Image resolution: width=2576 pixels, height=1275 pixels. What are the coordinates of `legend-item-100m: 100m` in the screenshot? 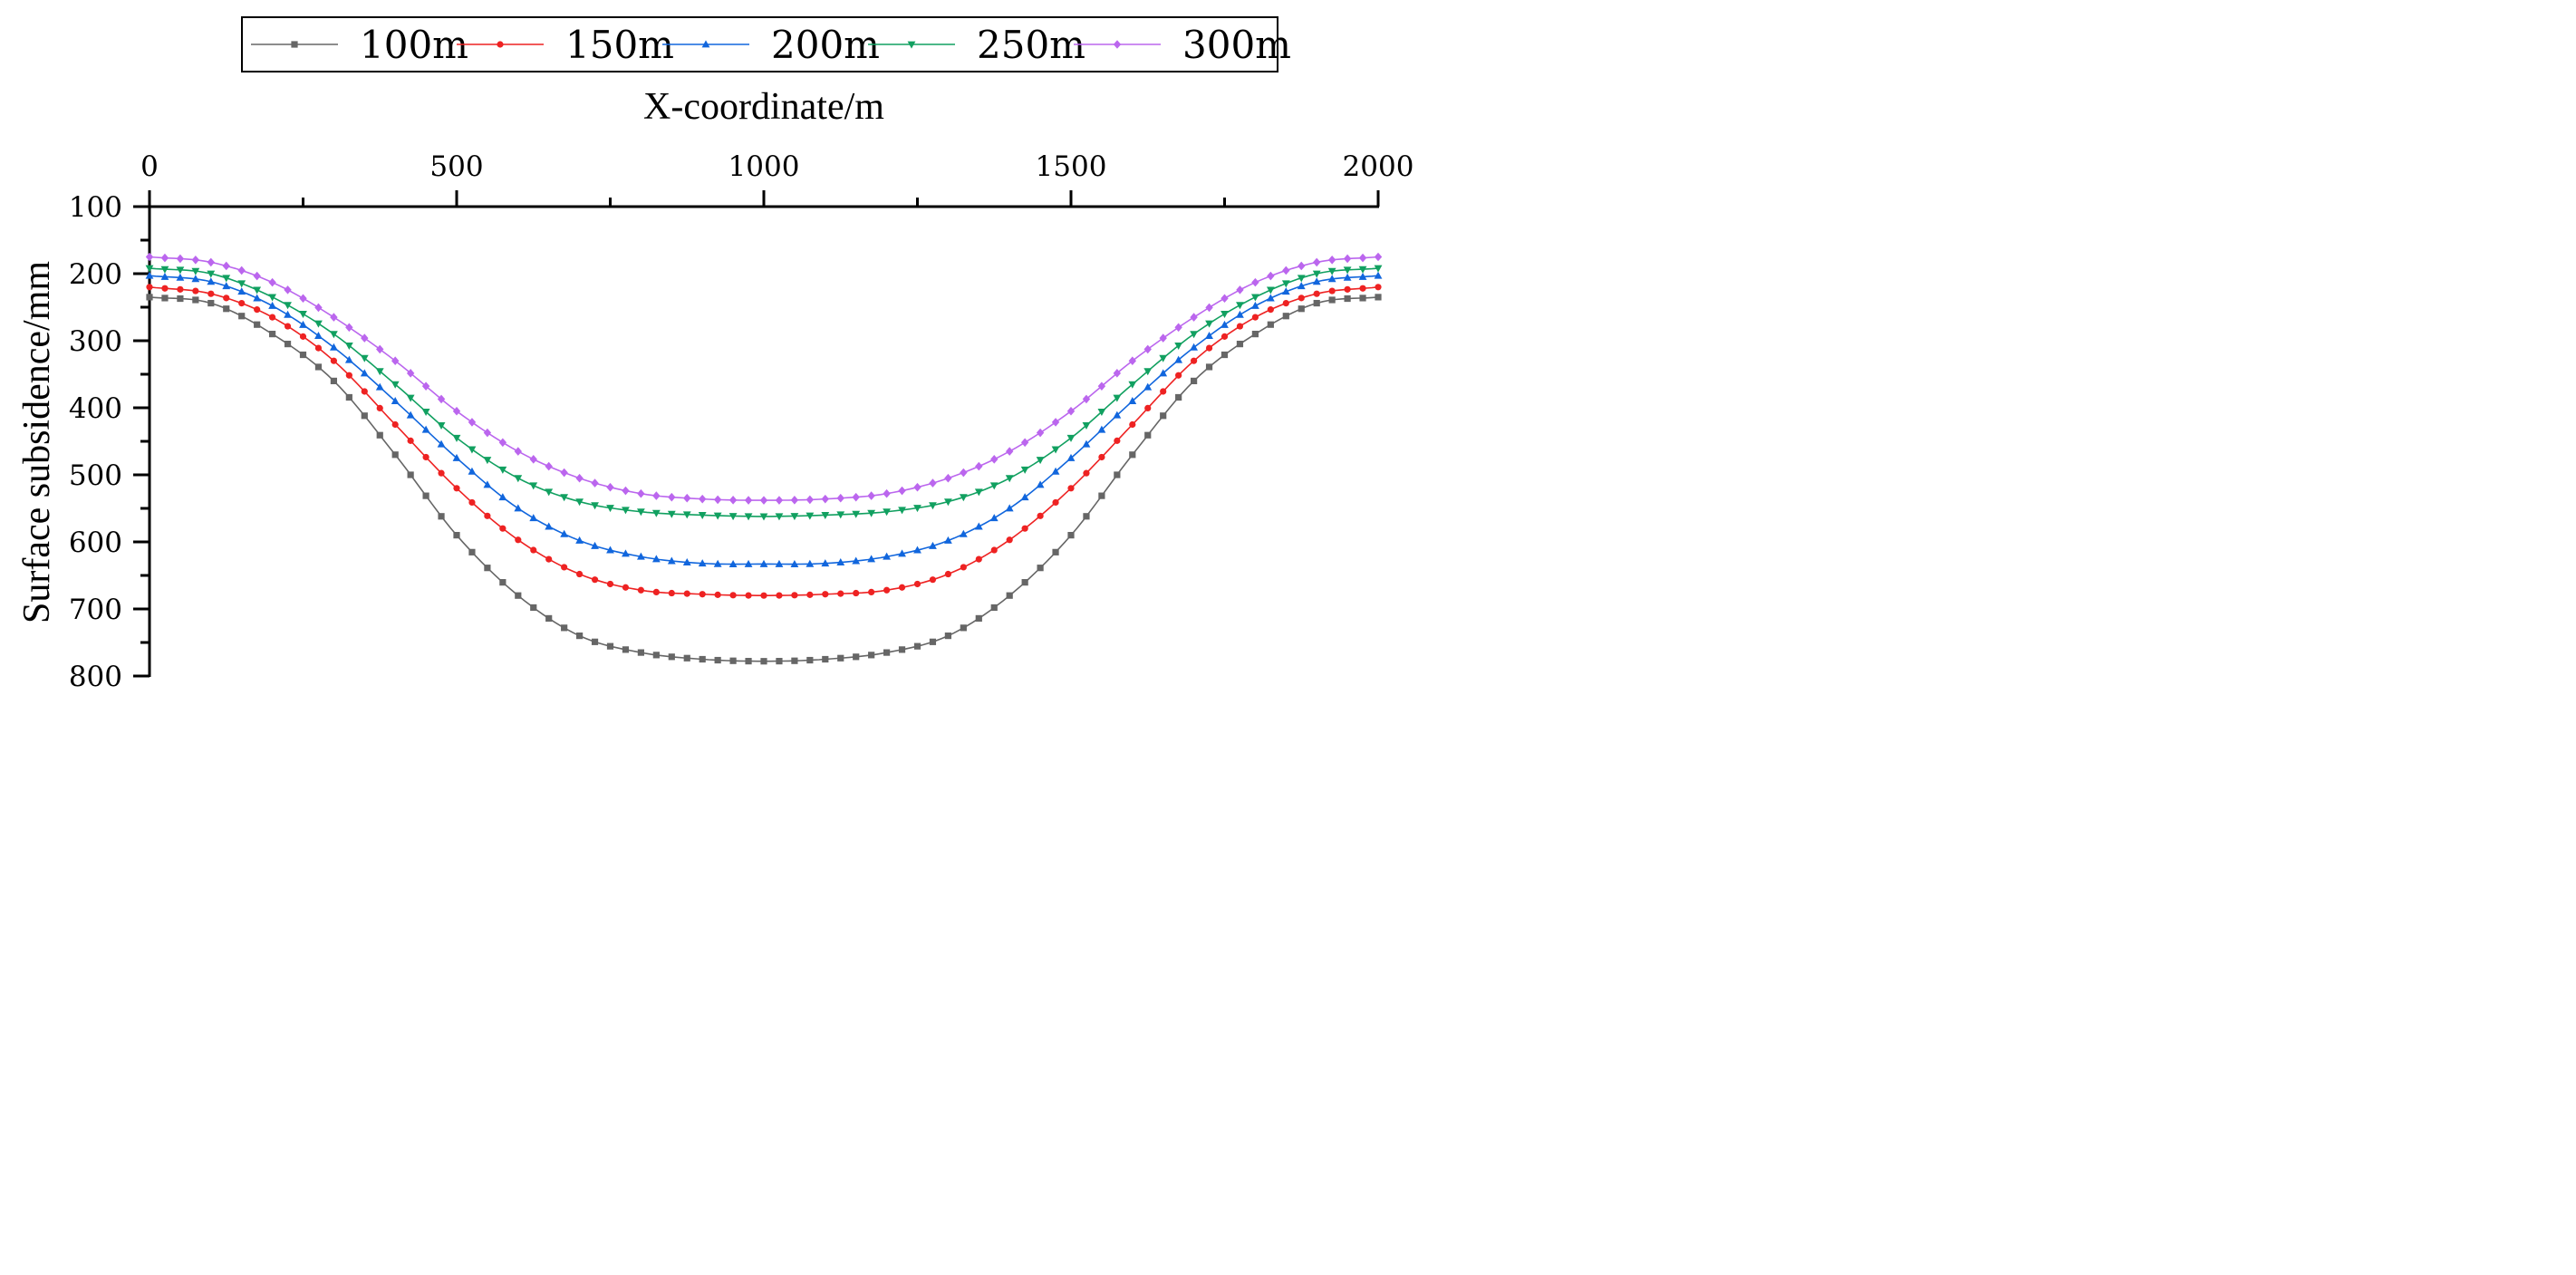 It's located at (359, 45).